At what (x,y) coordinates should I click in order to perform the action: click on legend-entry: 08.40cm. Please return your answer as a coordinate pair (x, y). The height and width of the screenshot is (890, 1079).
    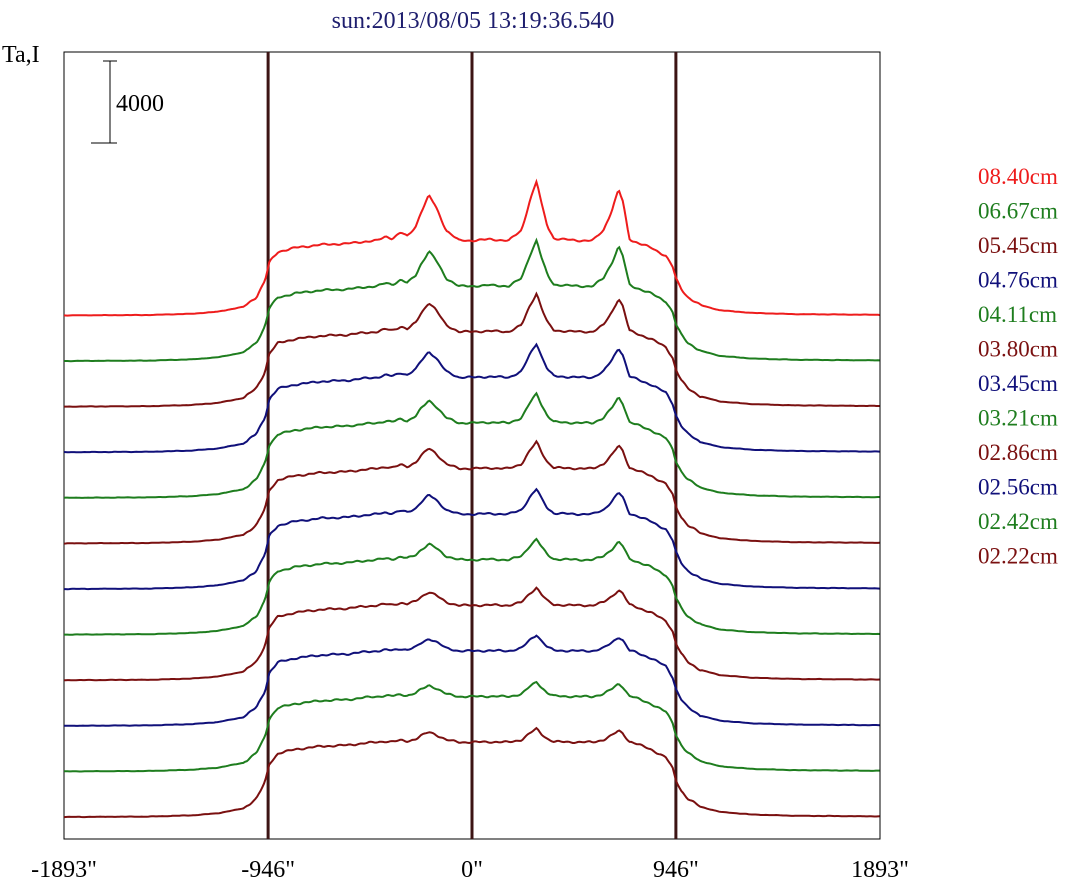
    Looking at the image, I should click on (1018, 176).